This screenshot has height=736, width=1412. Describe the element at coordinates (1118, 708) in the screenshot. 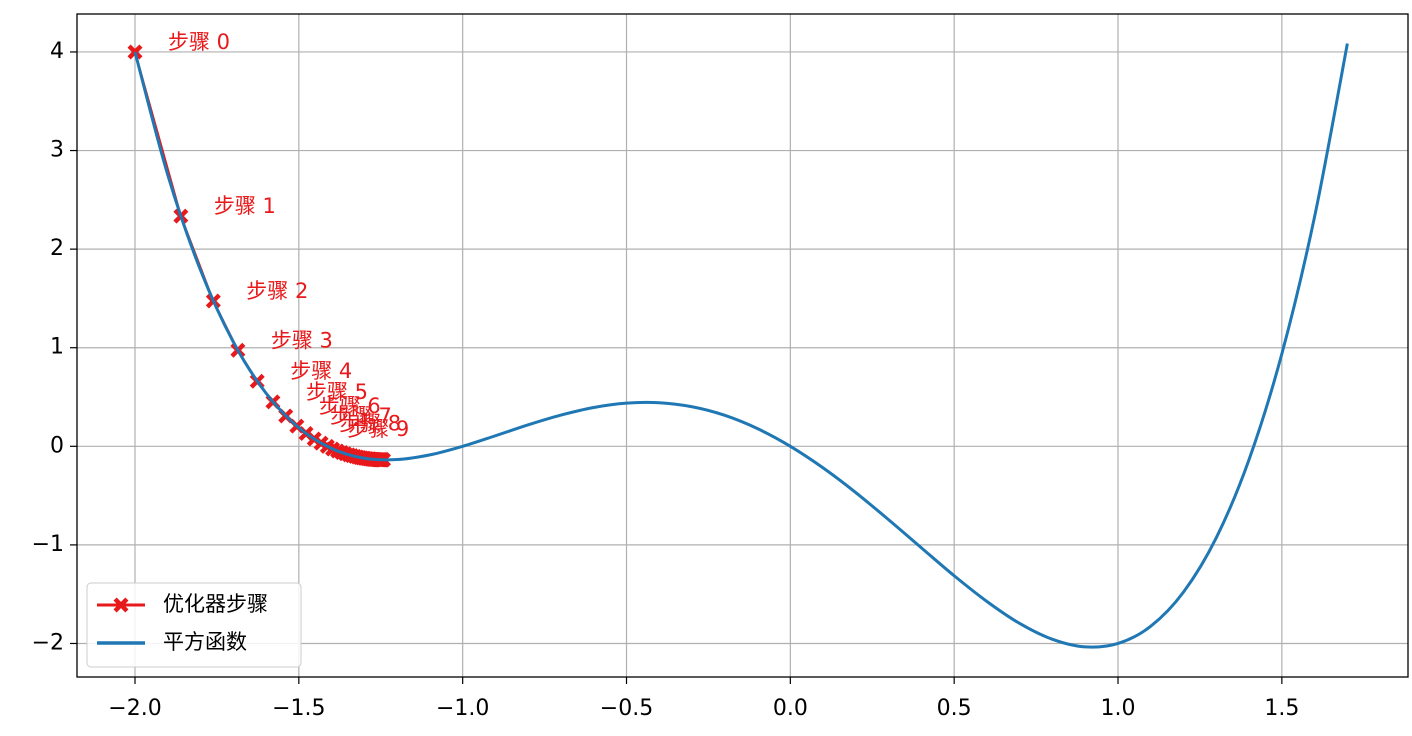

I see `x-tick-label: 1.0` at that location.